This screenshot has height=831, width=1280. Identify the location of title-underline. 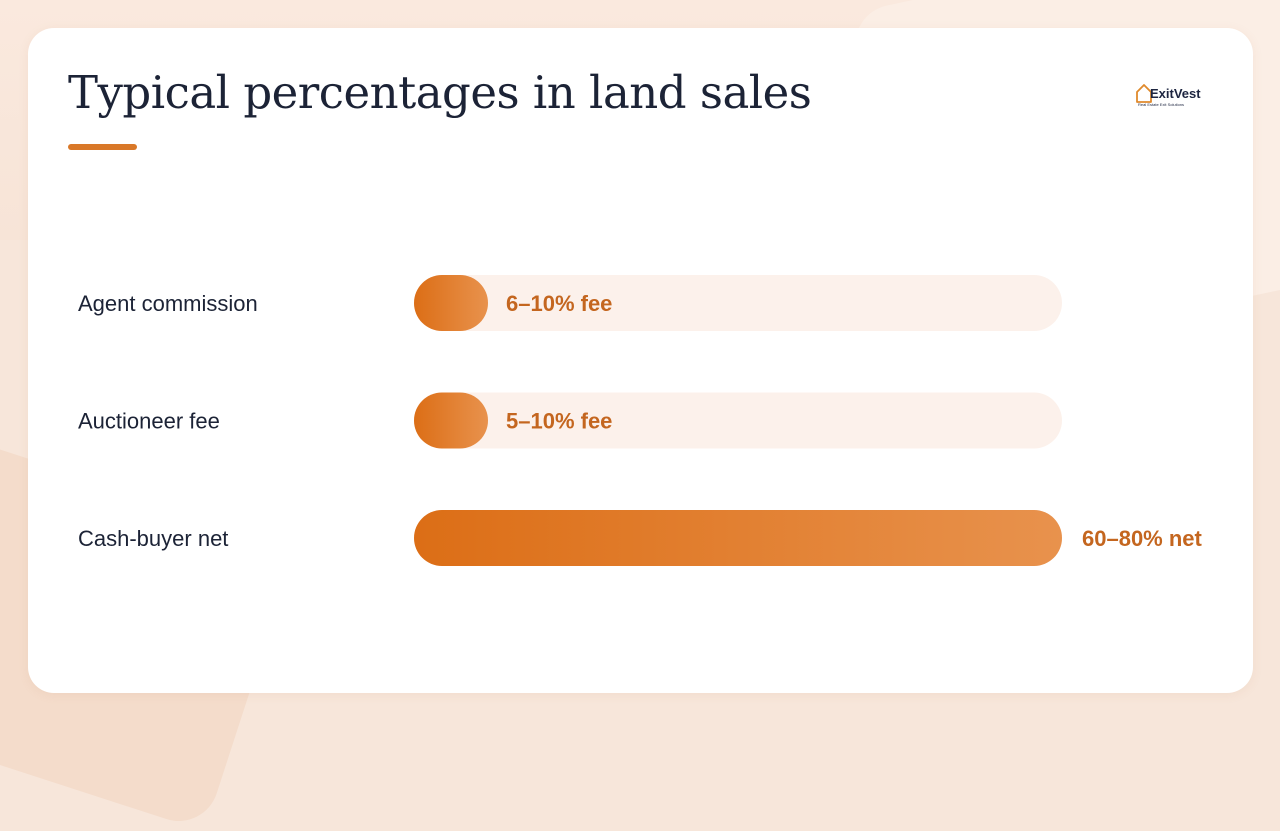
(102, 147).